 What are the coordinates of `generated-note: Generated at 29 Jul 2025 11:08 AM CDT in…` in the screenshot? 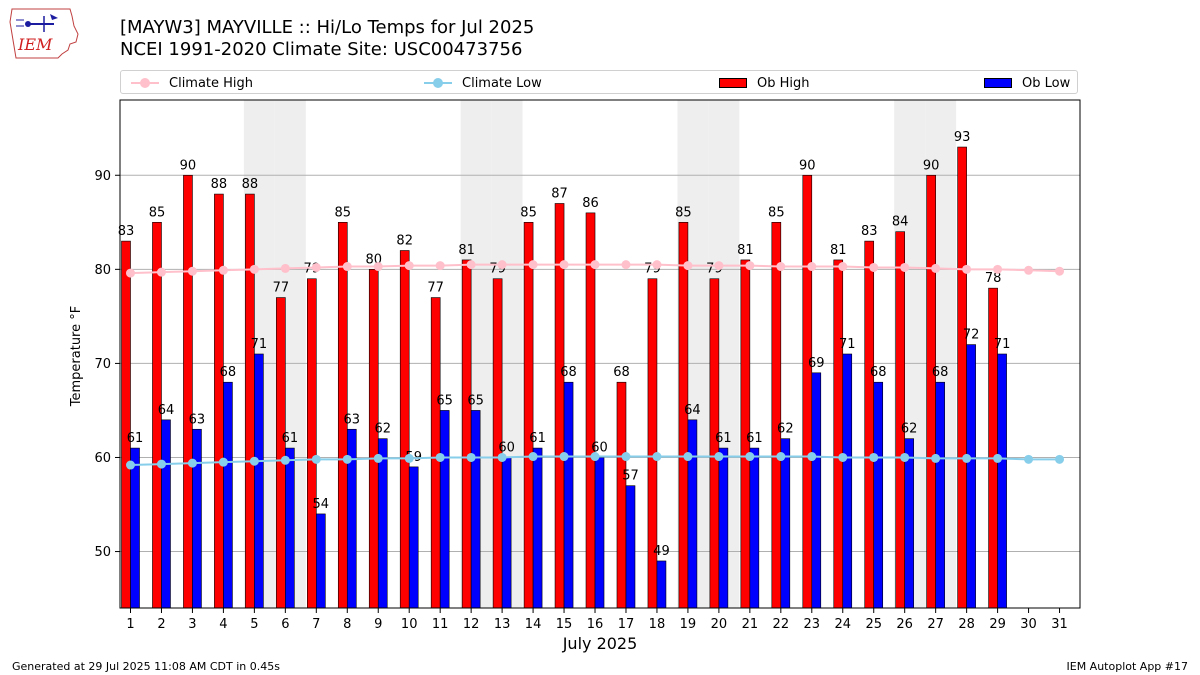 It's located at (146, 666).